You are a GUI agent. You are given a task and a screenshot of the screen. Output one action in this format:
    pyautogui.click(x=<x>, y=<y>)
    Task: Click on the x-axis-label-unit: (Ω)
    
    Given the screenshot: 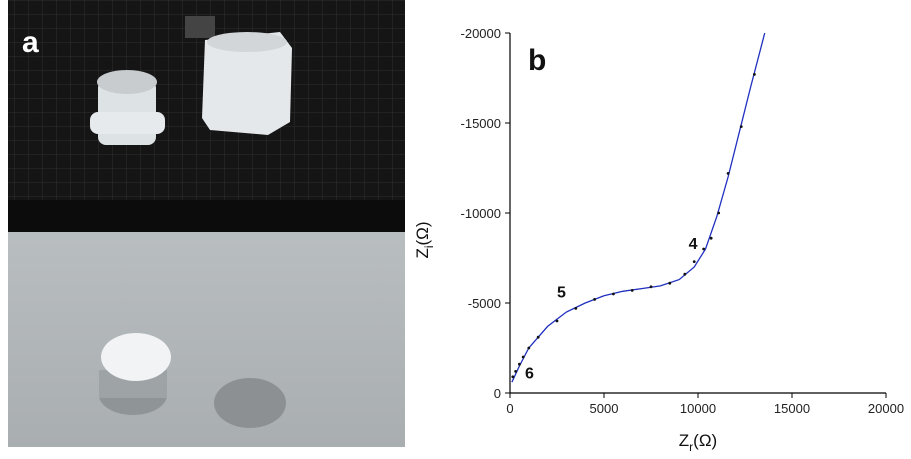 What is the action you would take?
    pyautogui.click(x=705, y=440)
    